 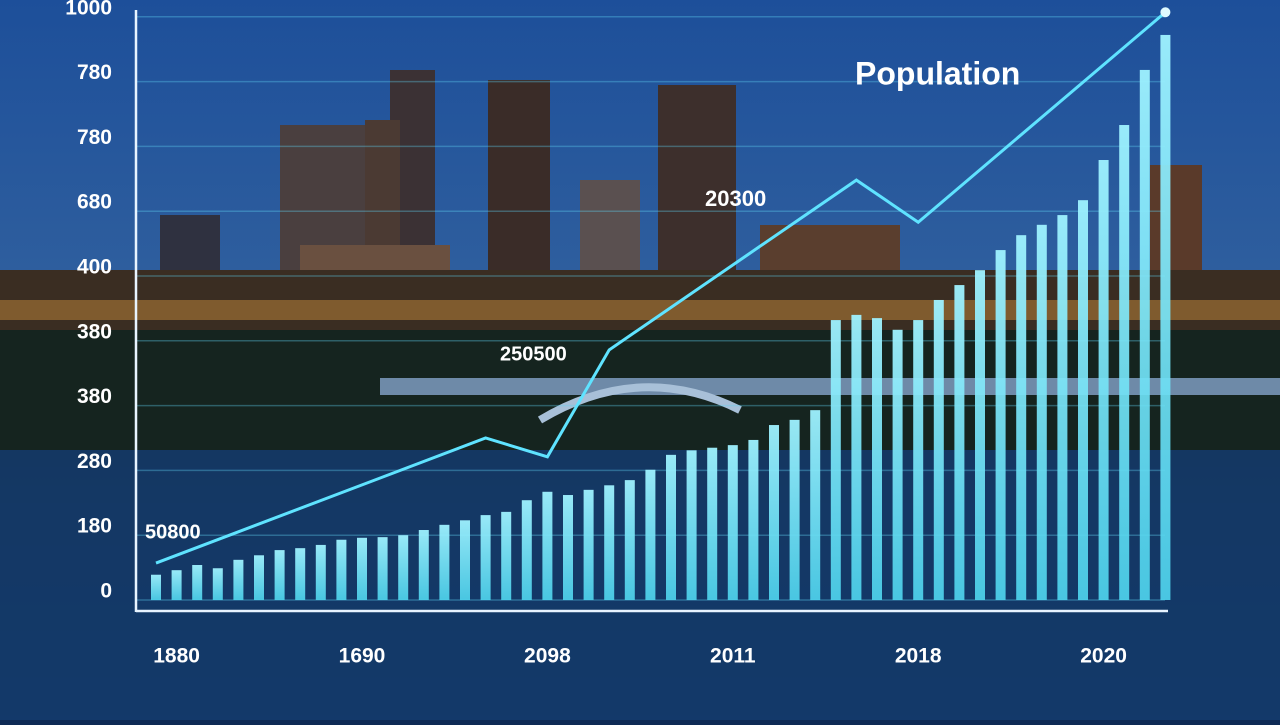 What do you see at coordinates (94, 526) in the screenshot?
I see `y-tick-label: 180` at bounding box center [94, 526].